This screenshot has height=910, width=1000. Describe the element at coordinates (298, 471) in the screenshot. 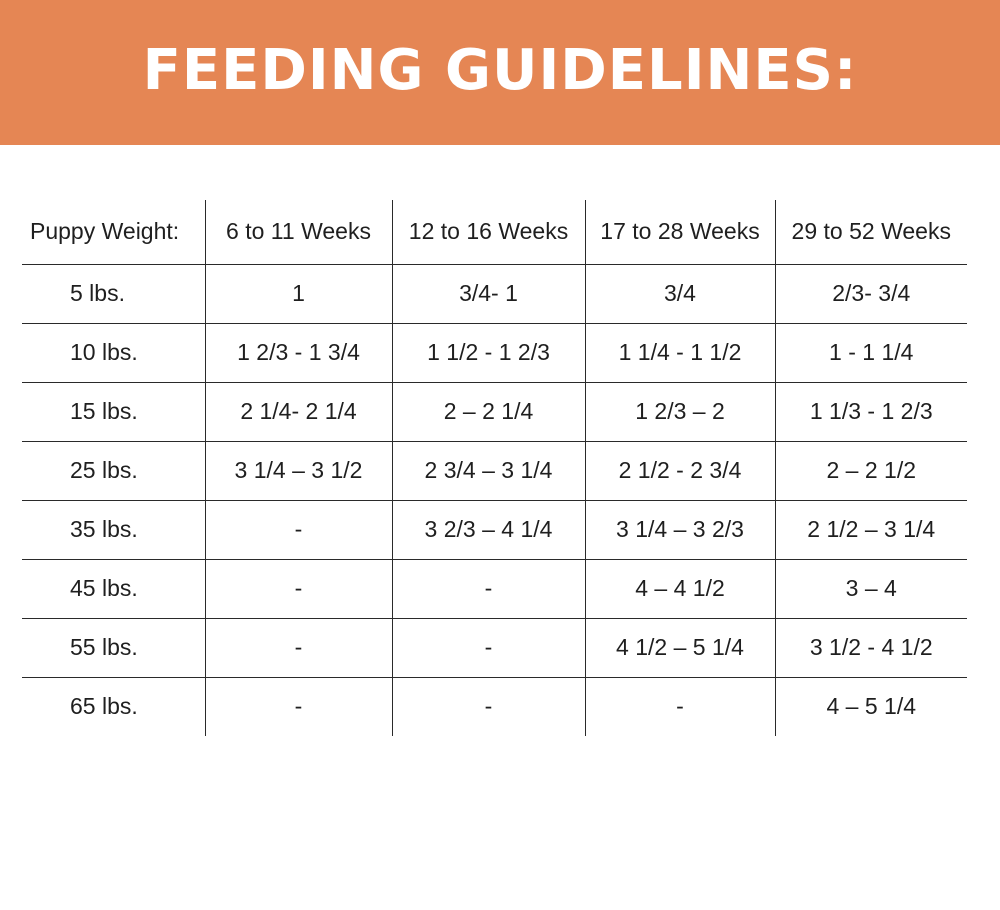

I see `amount-cell: 3 1/4 – 3 1/2` at that location.